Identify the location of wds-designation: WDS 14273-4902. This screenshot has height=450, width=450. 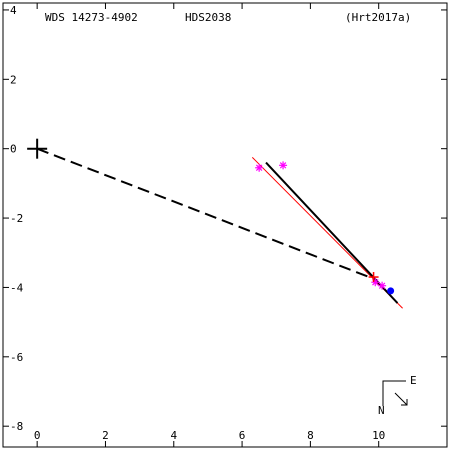
(91, 17).